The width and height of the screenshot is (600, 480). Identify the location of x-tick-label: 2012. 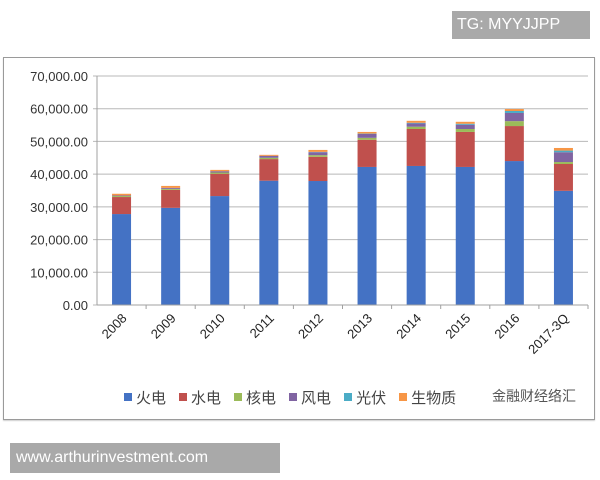
(310, 326).